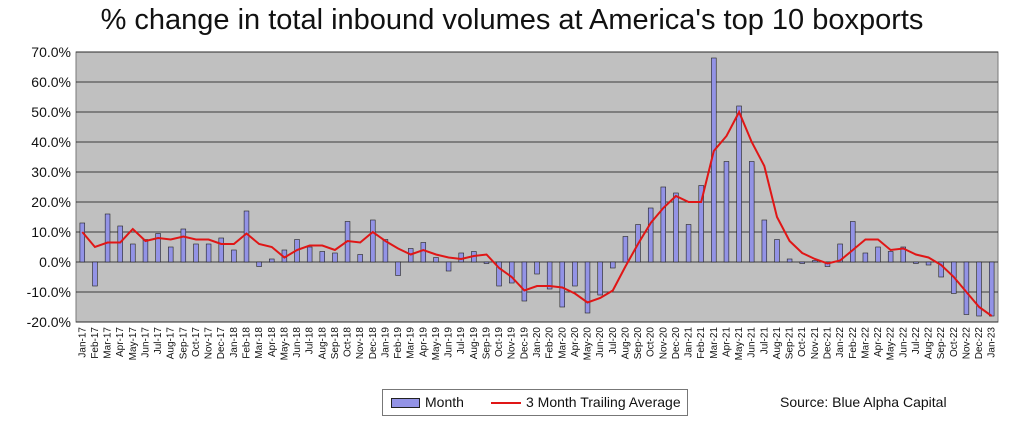 This screenshot has width=1024, height=422. What do you see at coordinates (853, 343) in the screenshot?
I see `x-tick-label: Feb-22` at bounding box center [853, 343].